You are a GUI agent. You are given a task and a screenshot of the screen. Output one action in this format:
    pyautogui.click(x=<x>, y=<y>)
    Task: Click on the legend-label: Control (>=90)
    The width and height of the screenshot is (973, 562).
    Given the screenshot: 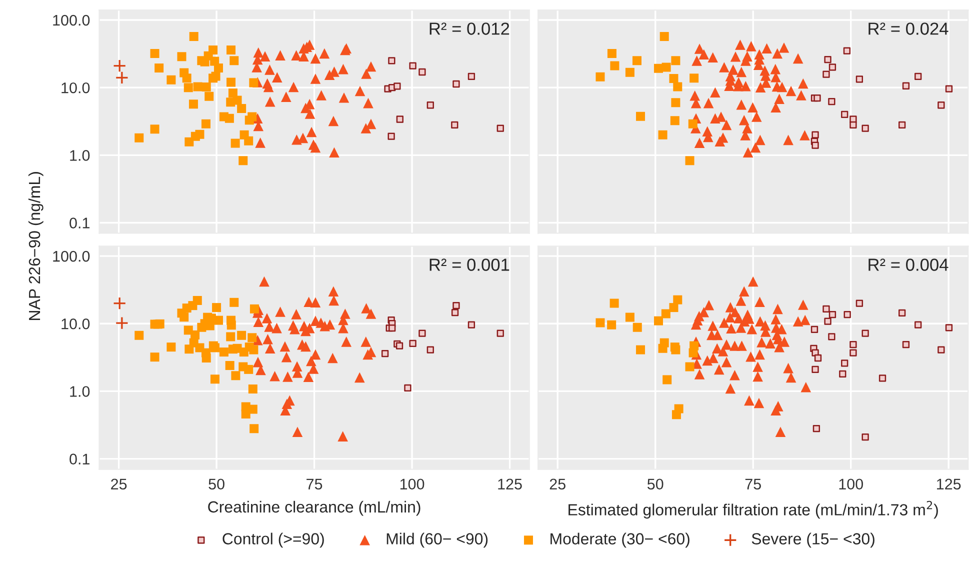 What is the action you would take?
    pyautogui.click(x=273, y=540)
    